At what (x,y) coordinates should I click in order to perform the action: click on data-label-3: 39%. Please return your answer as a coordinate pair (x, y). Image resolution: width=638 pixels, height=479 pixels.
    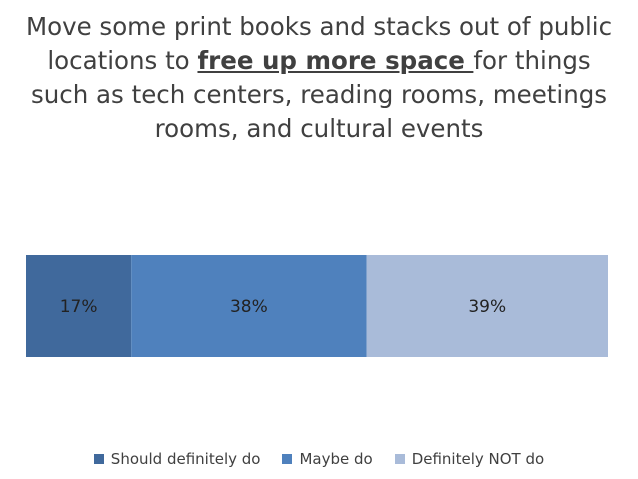
    Looking at the image, I should click on (487, 307).